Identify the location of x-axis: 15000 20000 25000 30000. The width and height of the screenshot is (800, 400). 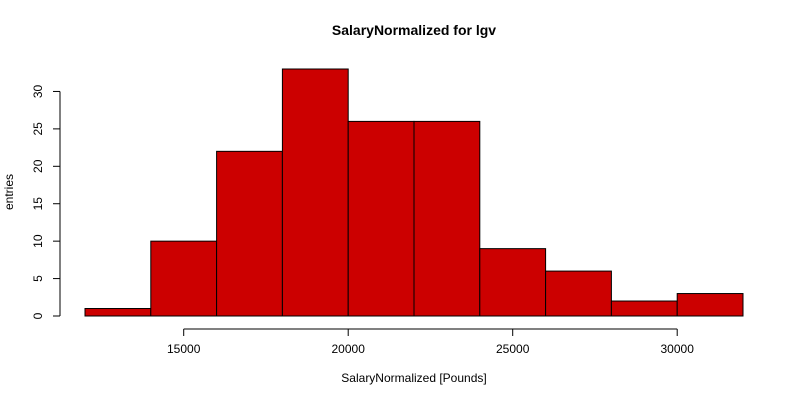
(431, 342).